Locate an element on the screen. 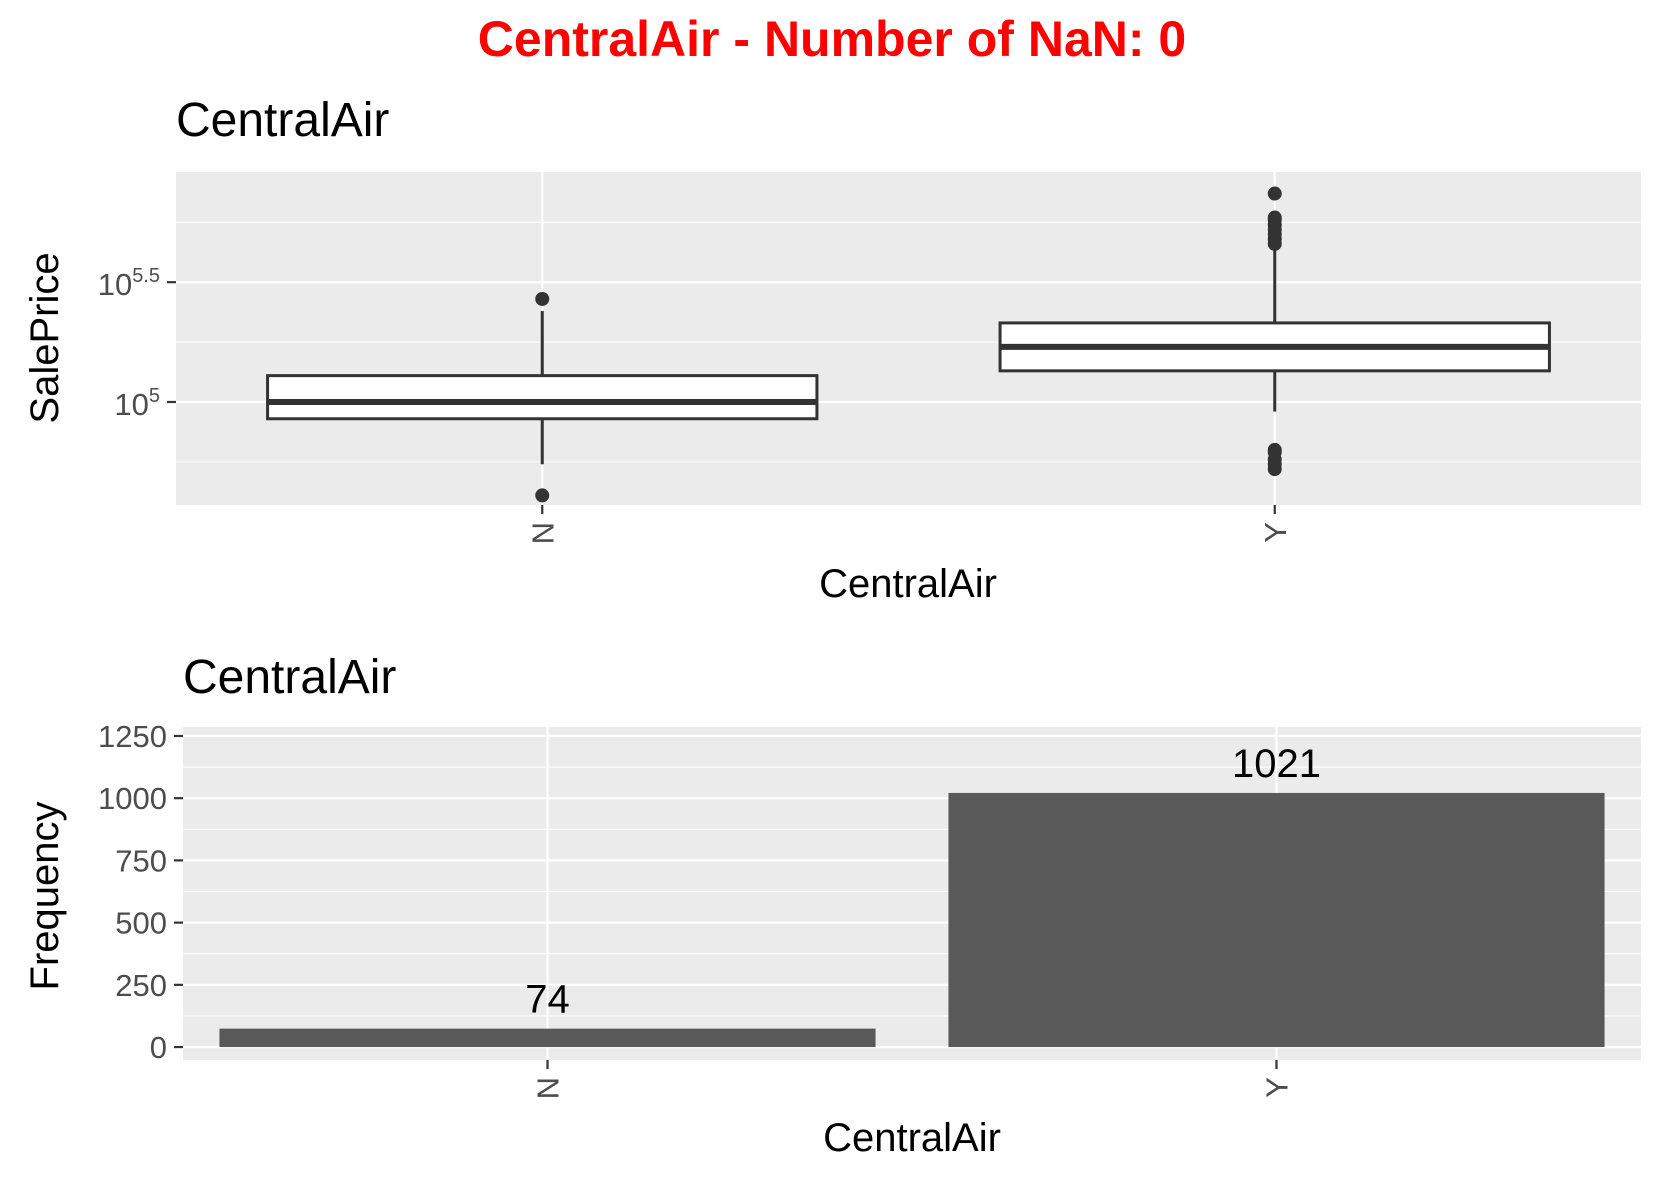 Image resolution: width=1653 pixels, height=1181 pixels. bar-N is located at coordinates (547, 1038).